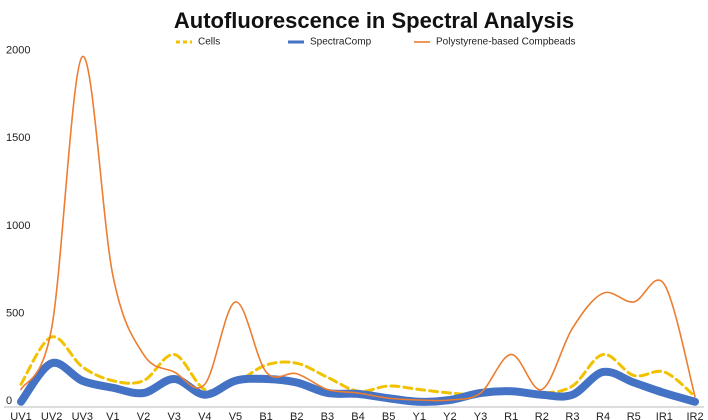 The image size is (708, 420). What do you see at coordinates (603, 415) in the screenshot?
I see `x-tick-label: R4` at bounding box center [603, 415].